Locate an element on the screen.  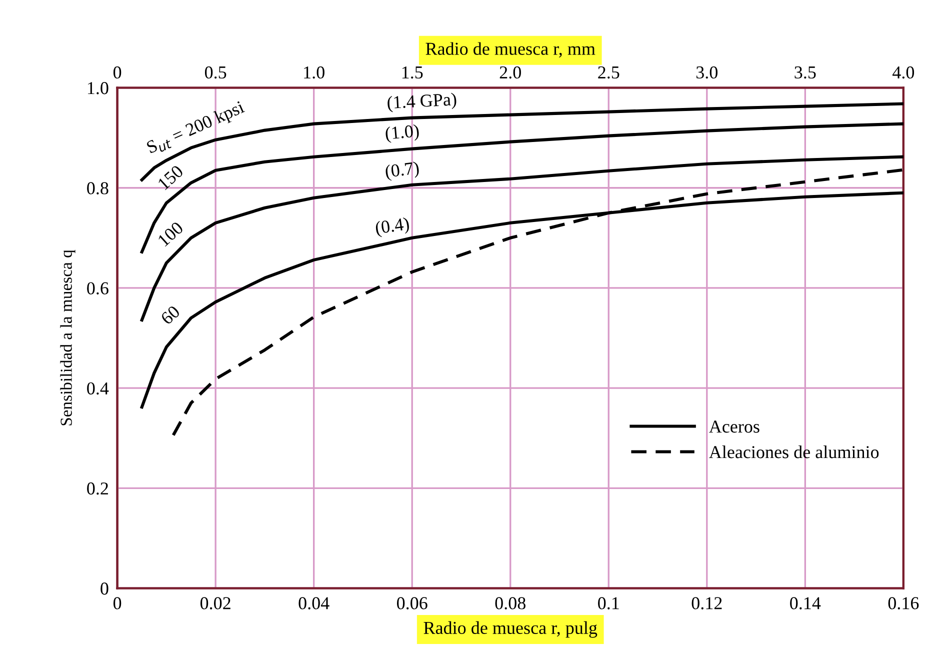
x2-tick-label: 0.5 is located at coordinates (215, 72).